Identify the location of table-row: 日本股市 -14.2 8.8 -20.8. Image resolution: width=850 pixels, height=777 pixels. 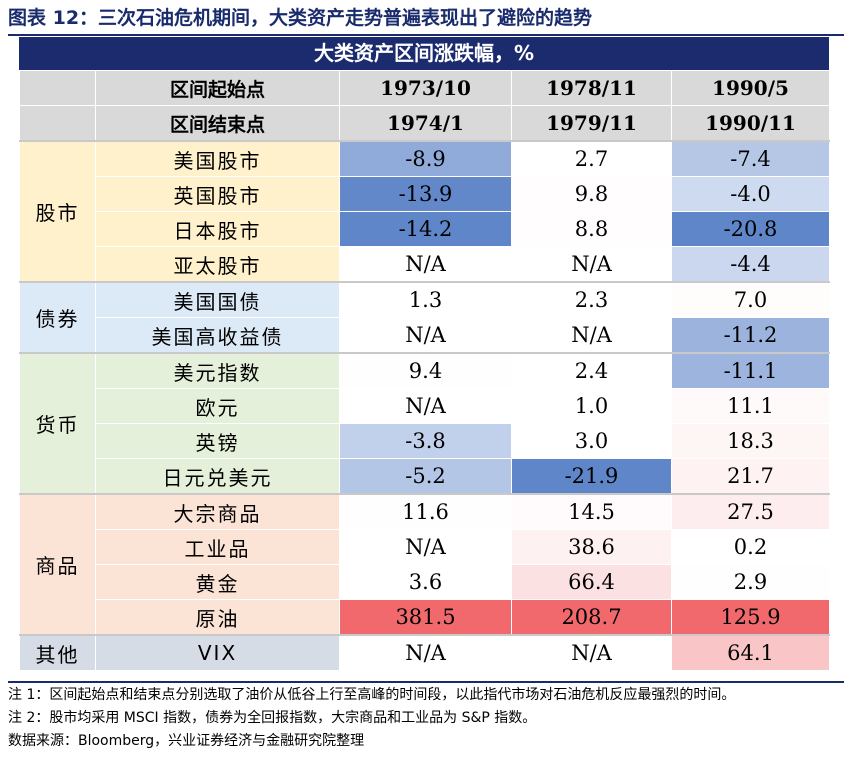
(425, 229).